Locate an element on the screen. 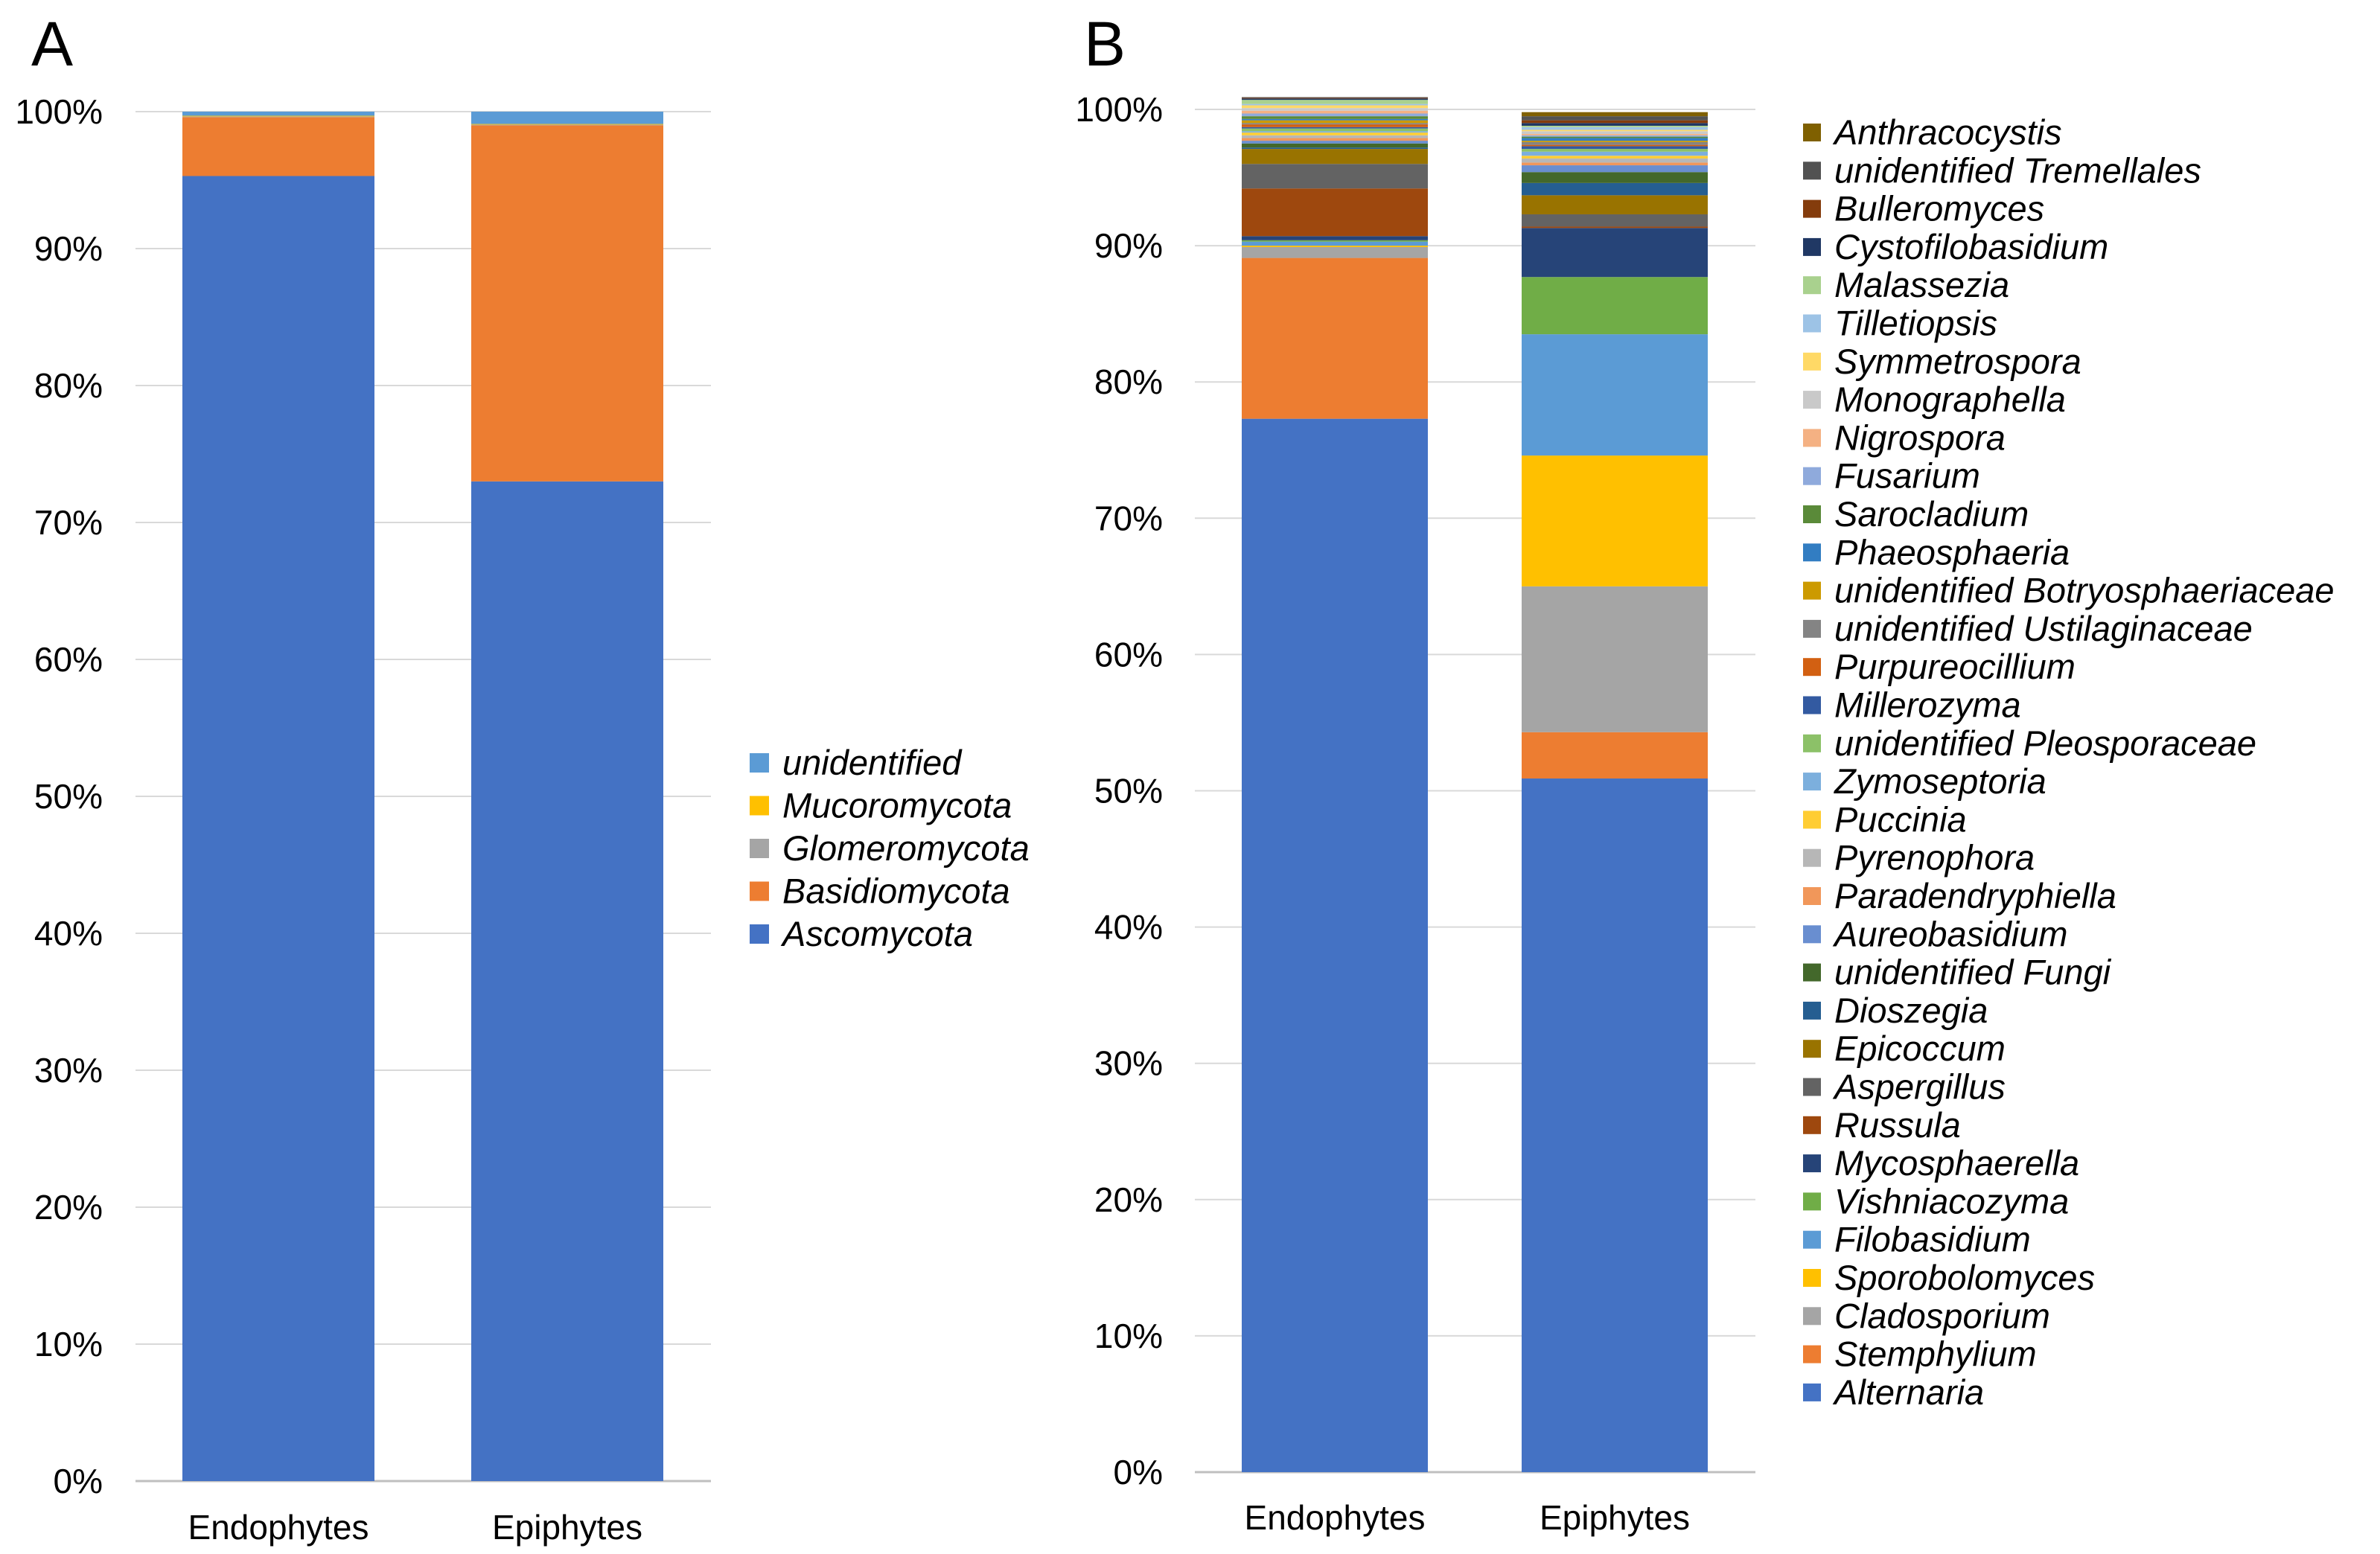 This screenshot has width=2380, height=1554. bar-segment-endophytes-unidentified-tremellales is located at coordinates (1335, 97).